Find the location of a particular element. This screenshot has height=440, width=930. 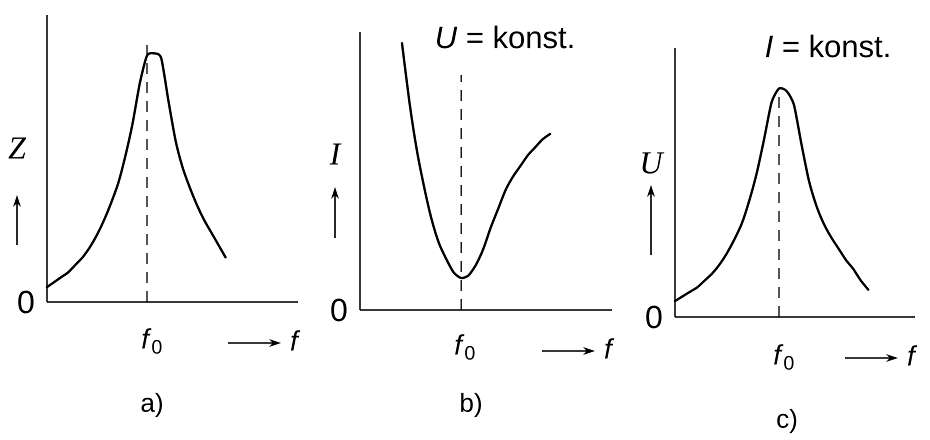

y-axis-title: U is located at coordinates (653, 163).